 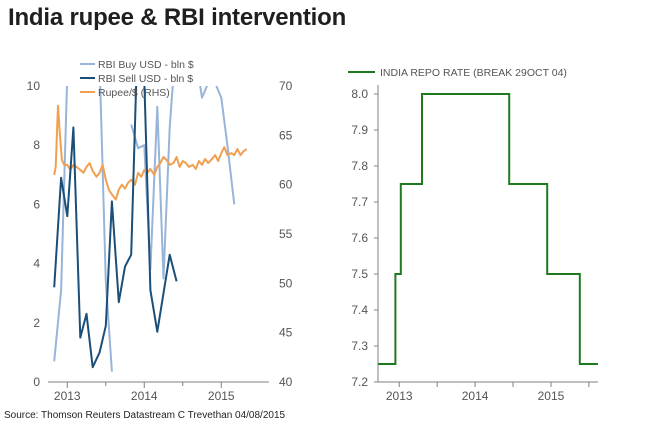 I want to click on left-y-tick-label: 2, so click(x=36, y=323).